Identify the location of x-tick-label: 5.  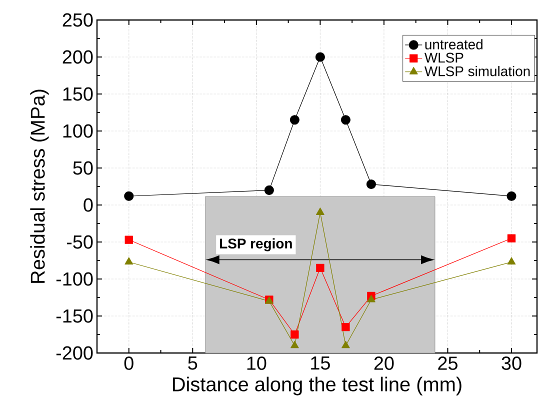
(193, 363).